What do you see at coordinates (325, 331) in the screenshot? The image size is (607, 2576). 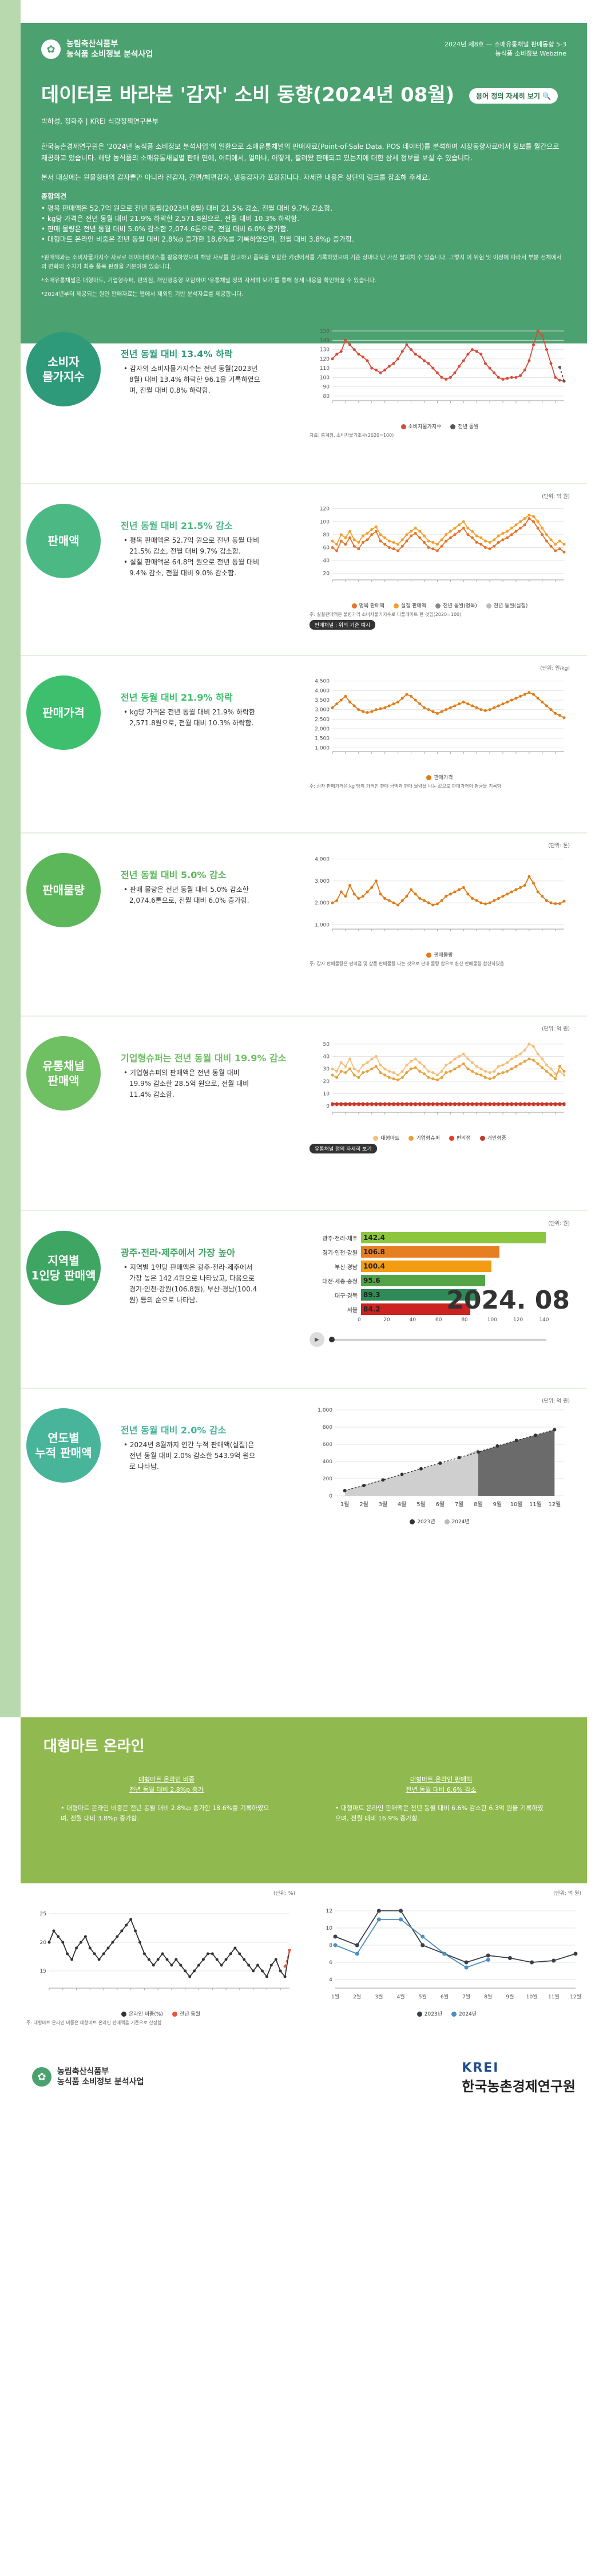 I see `y-tick-label: 150` at bounding box center [325, 331].